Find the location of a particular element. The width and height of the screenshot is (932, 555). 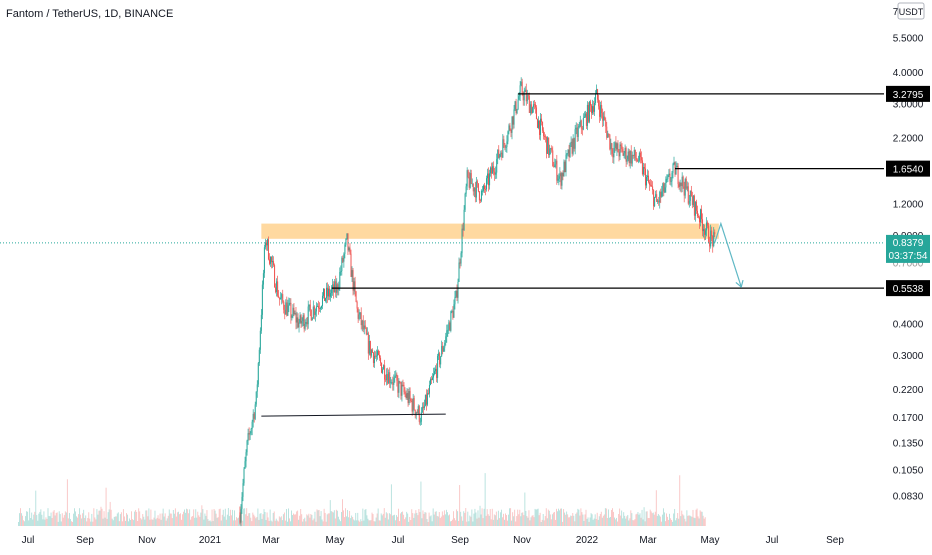

resistance-zone is located at coordinates (490, 231).